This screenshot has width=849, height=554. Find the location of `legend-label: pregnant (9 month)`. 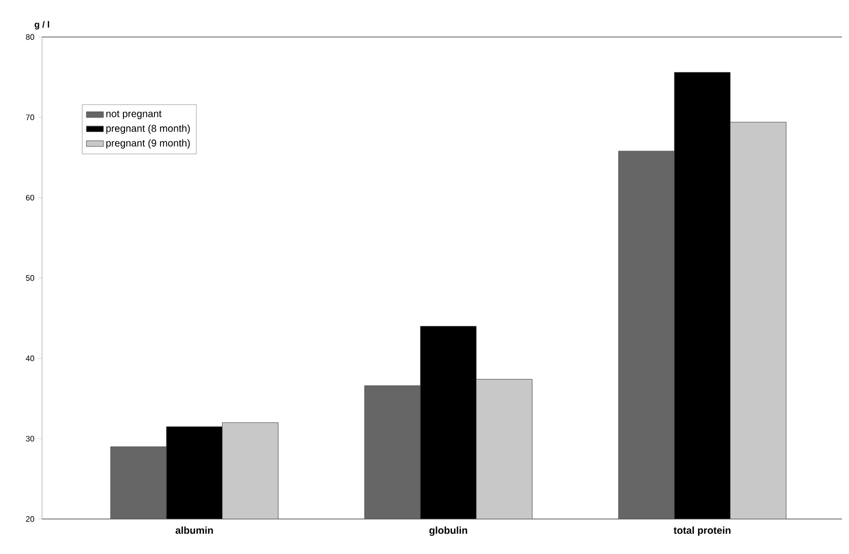

legend-label: pregnant (9 month) is located at coordinates (148, 144).